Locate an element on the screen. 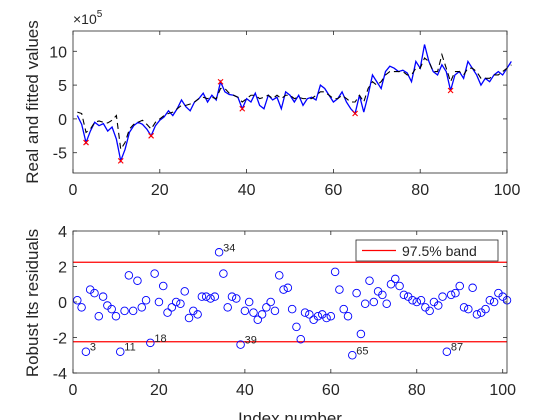  residual-point-label: 18 is located at coordinates (160, 339).